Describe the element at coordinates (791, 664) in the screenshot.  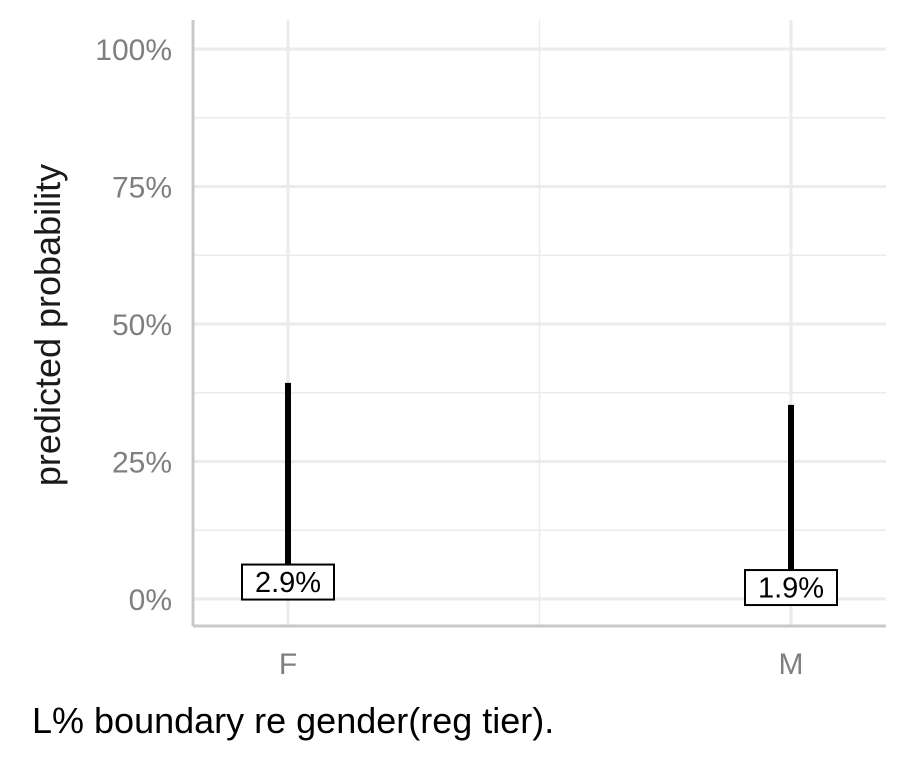
I see `x-tick-label: M` at that location.